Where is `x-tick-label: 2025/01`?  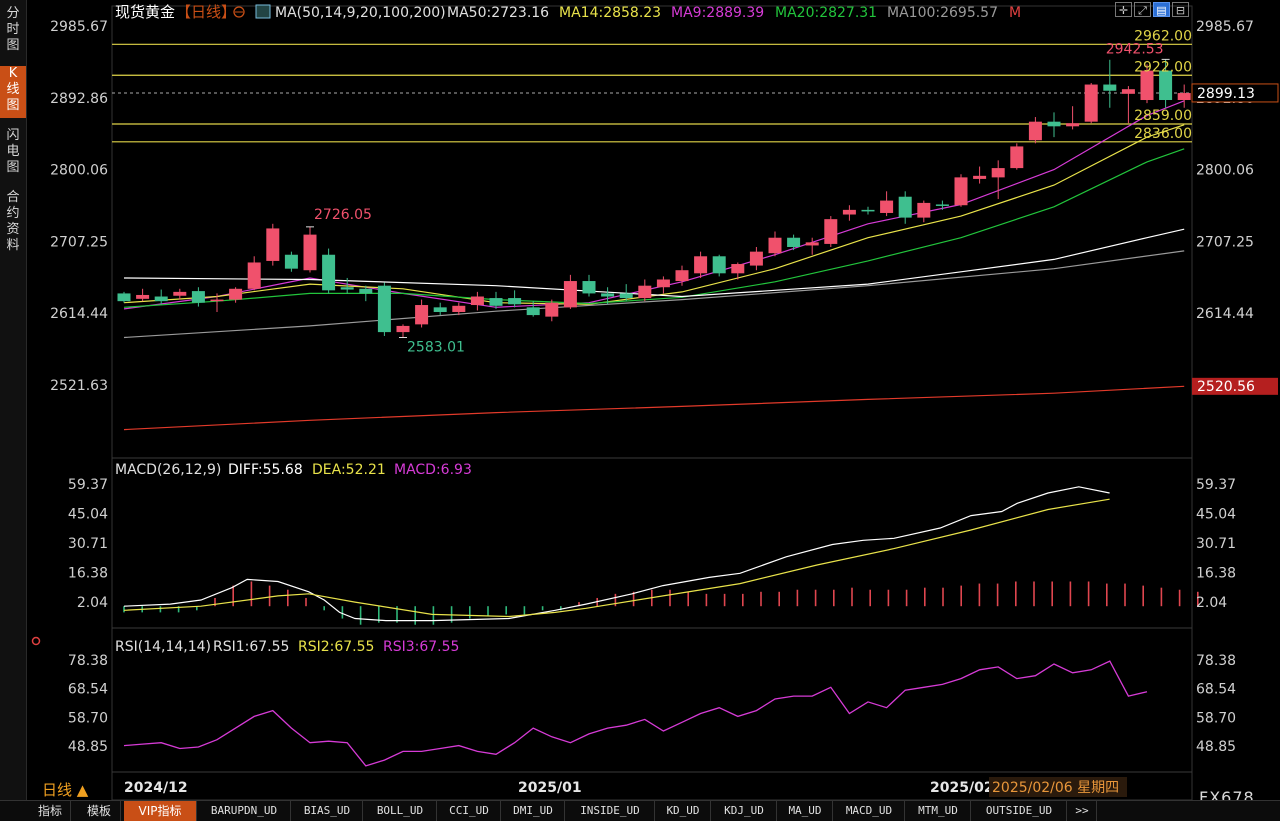 x-tick-label: 2025/01 is located at coordinates (550, 788).